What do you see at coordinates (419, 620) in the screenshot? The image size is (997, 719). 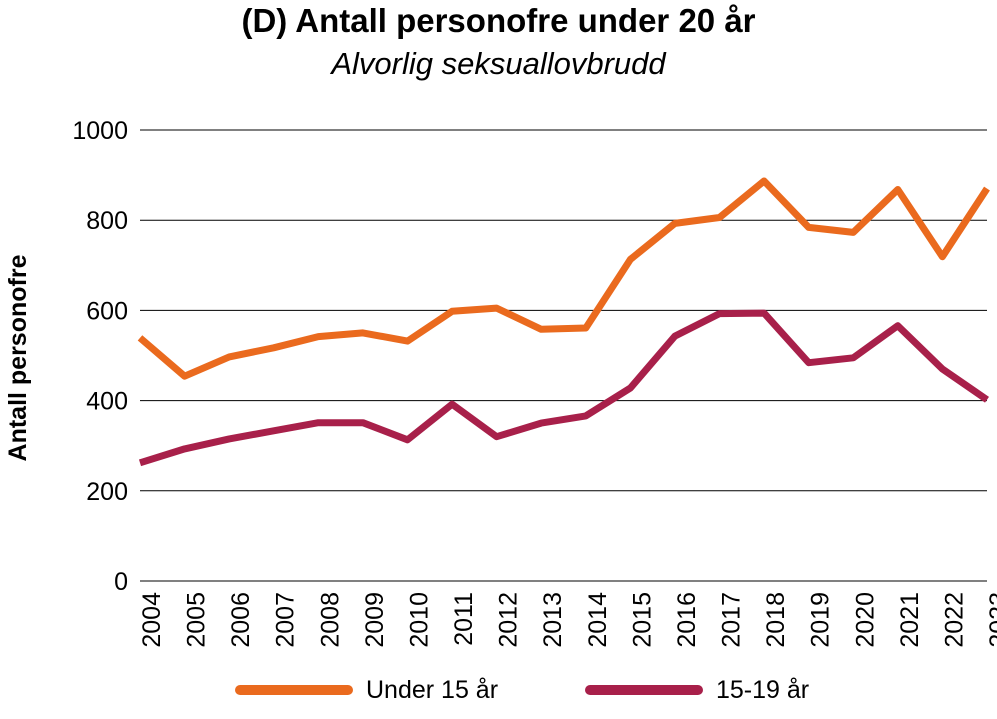 I see `x-tick-label: 2010` at bounding box center [419, 620].